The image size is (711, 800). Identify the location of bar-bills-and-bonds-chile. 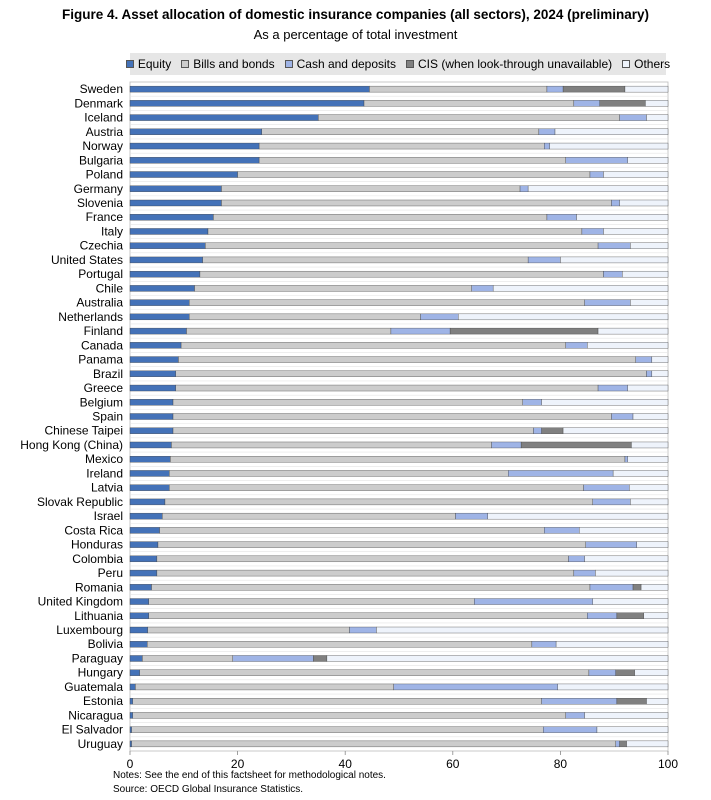
(333, 288).